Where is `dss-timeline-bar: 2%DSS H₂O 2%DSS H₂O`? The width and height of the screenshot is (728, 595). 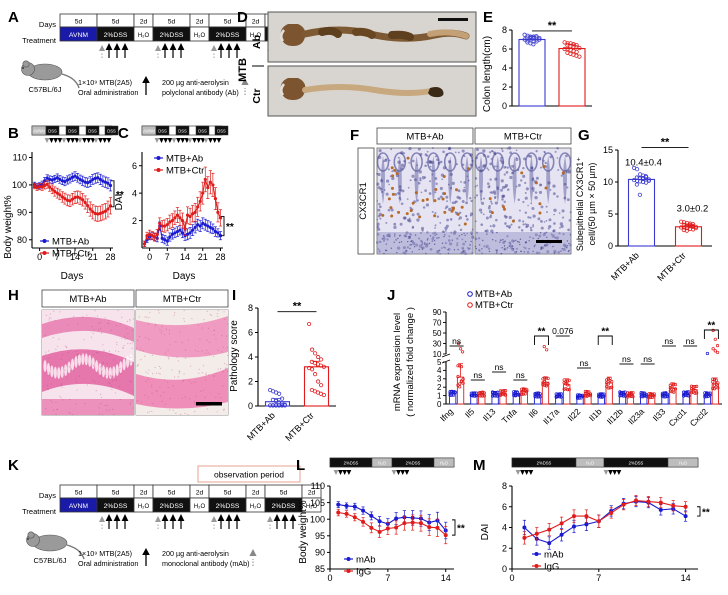 dss-timeline-bar: 2%DSS H₂O 2%DSS H₂O is located at coordinates (392, 462).